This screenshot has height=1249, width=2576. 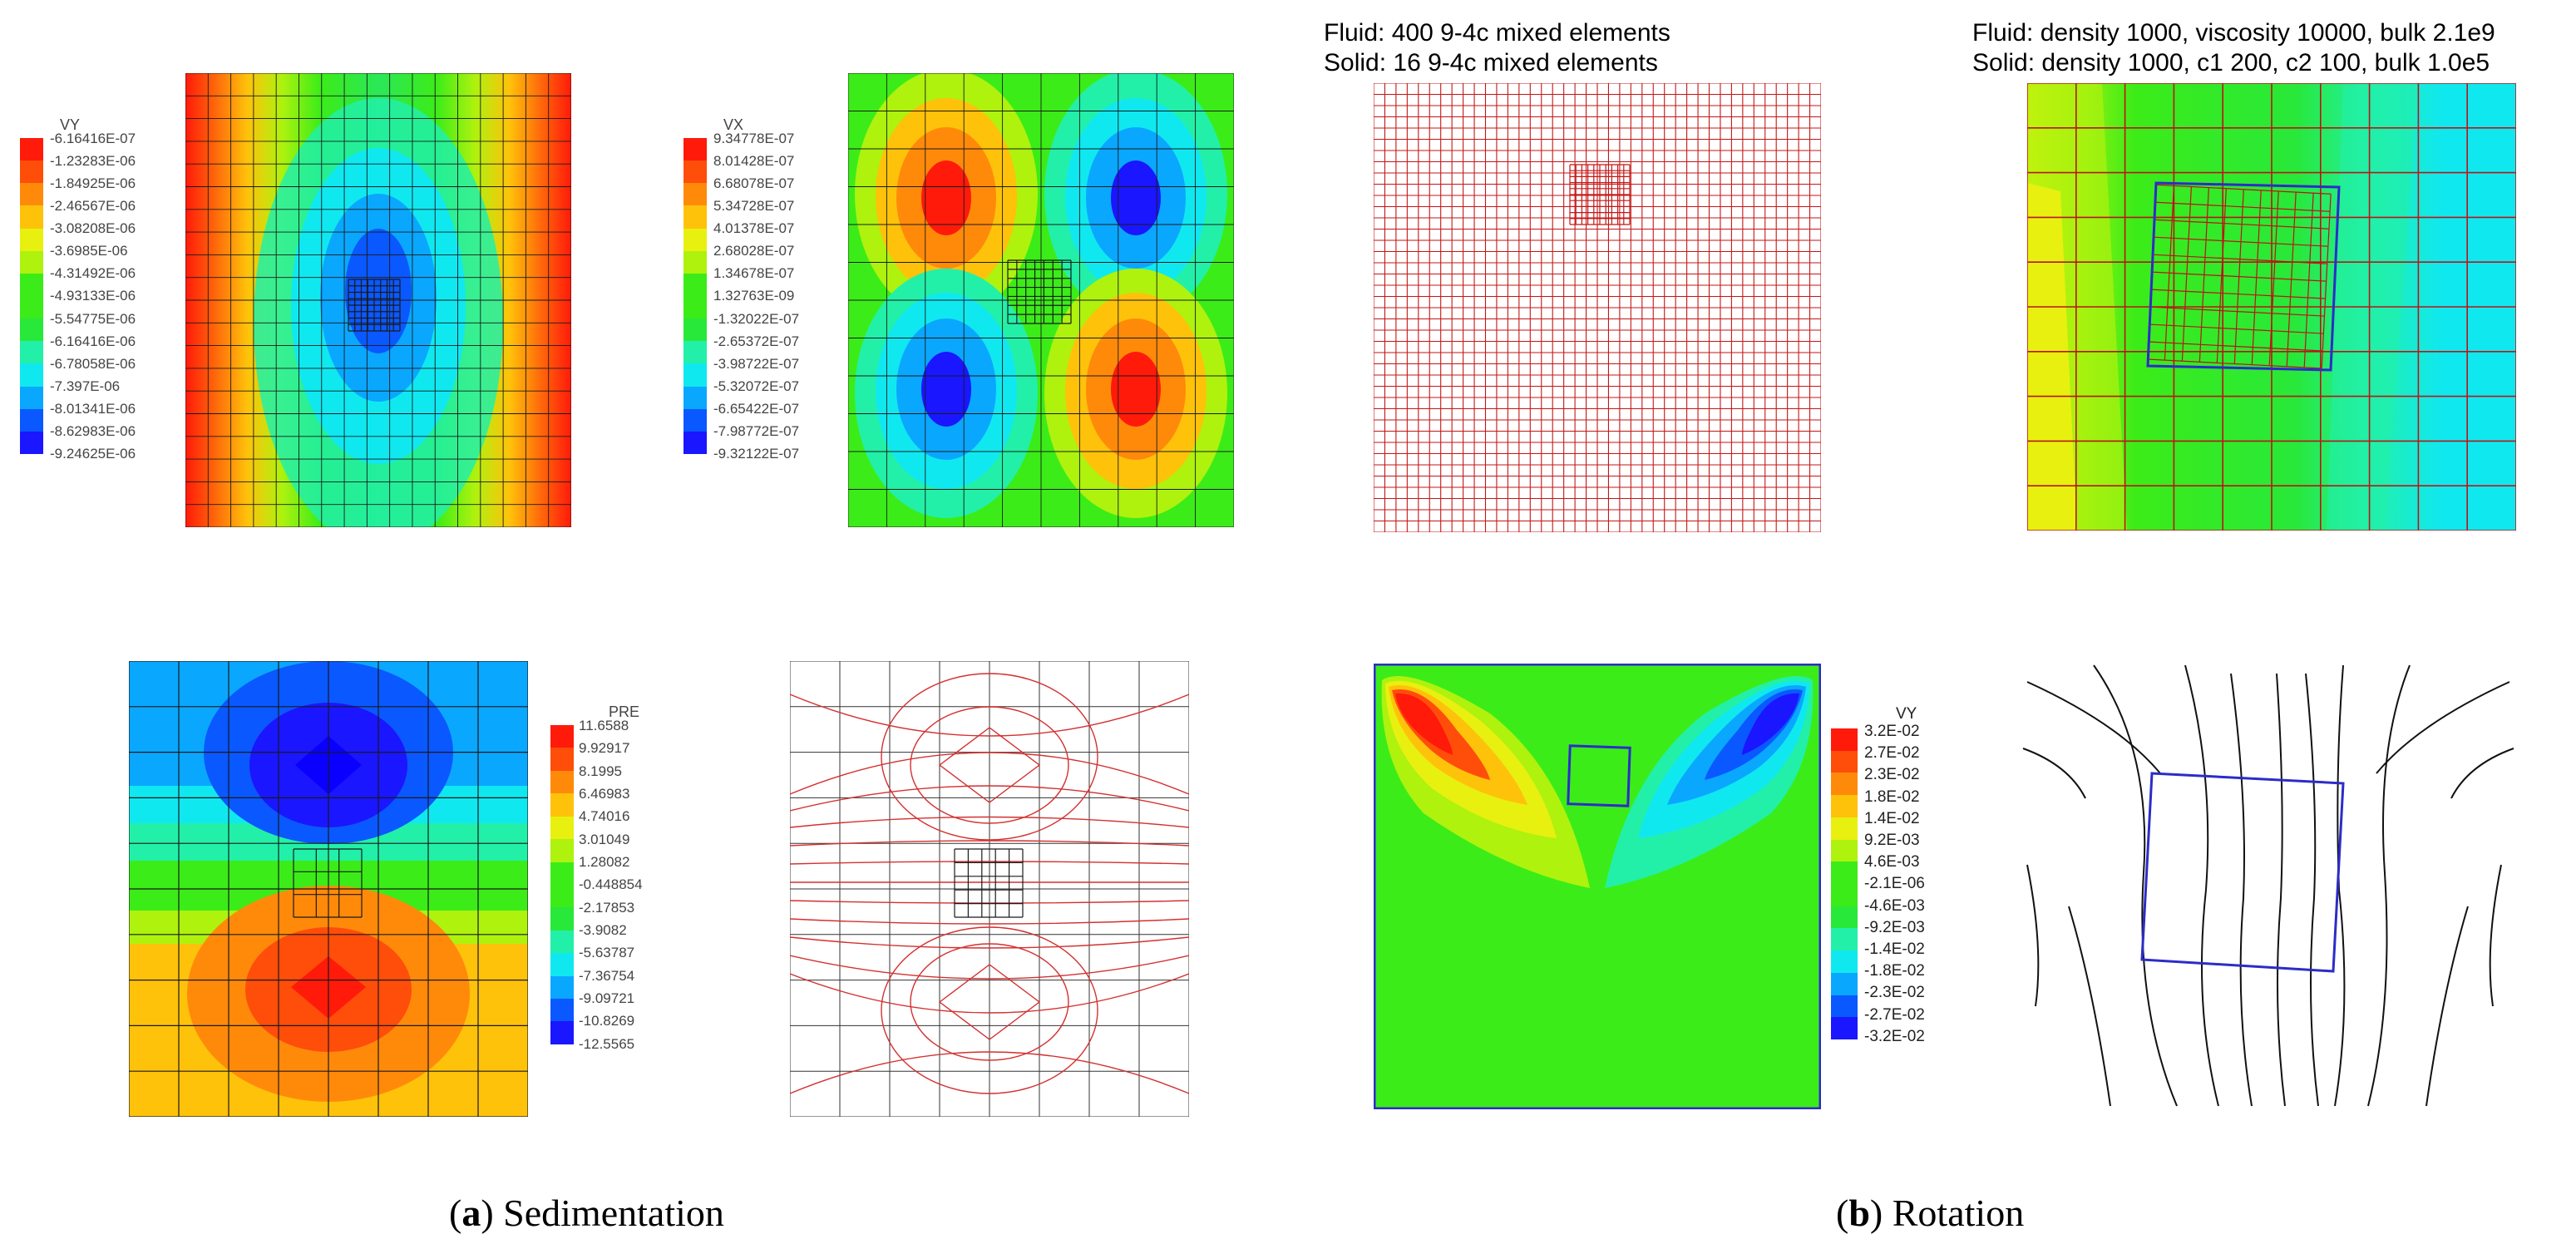 I want to click on legend-value: 2.68028E-07, so click(x=754, y=251).